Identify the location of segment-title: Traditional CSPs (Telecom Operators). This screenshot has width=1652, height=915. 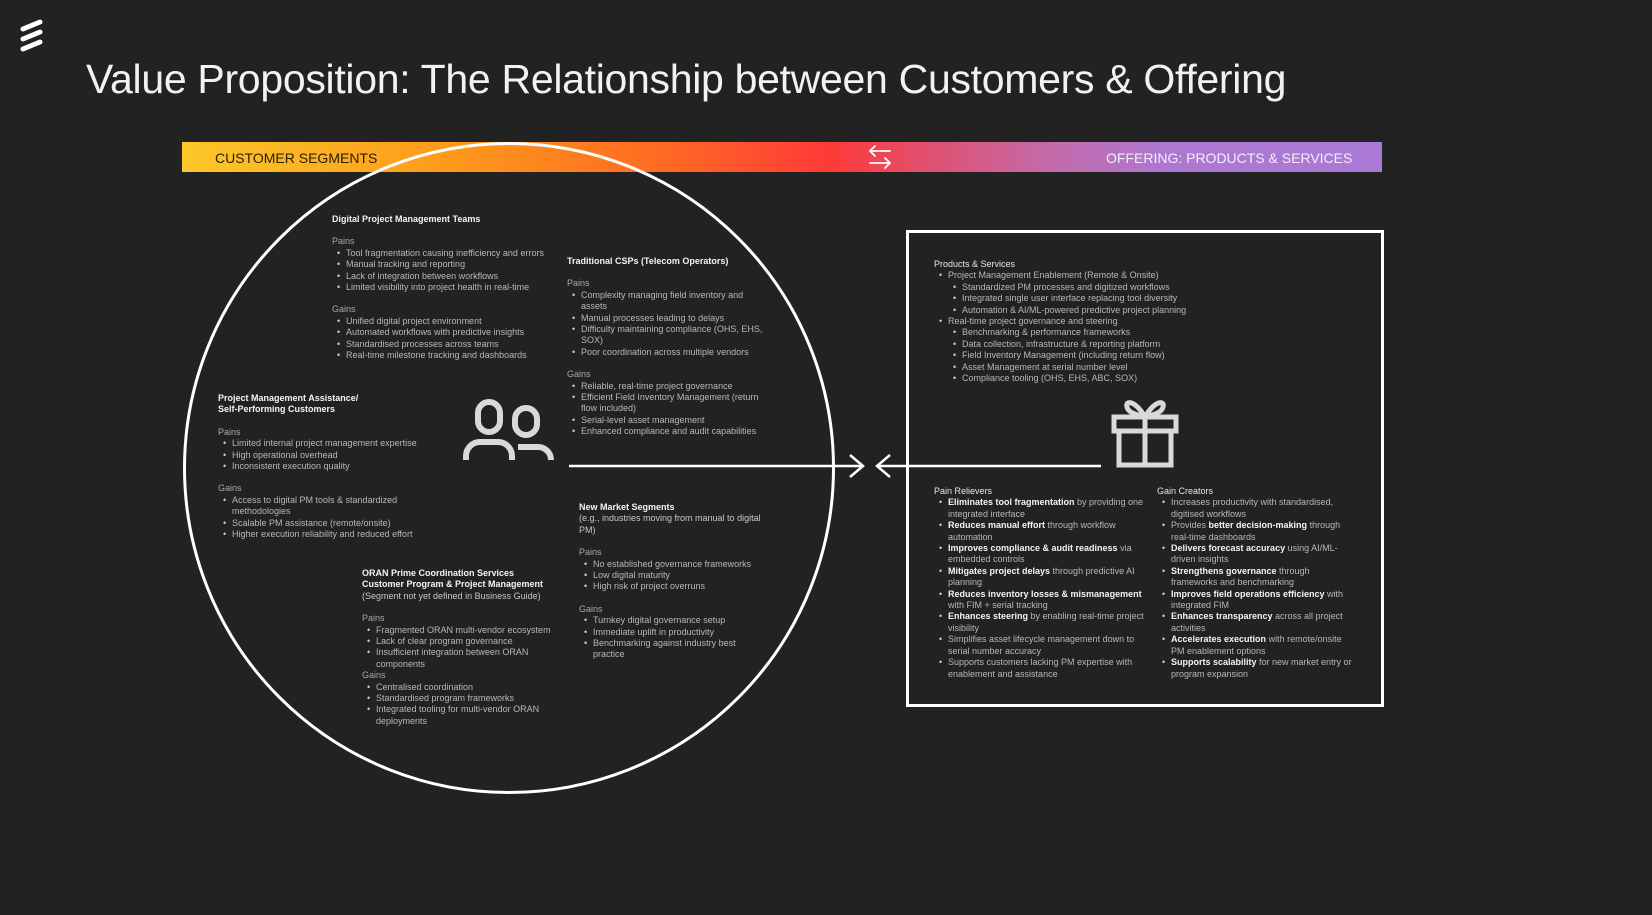
(648, 261).